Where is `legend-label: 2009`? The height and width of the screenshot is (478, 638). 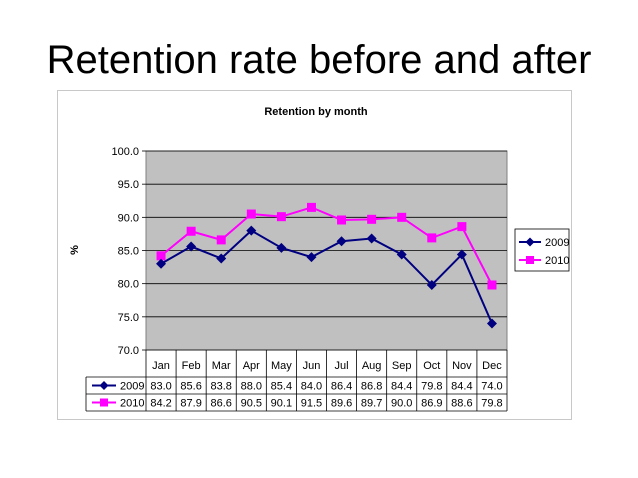 legend-label: 2009 is located at coordinates (557, 243).